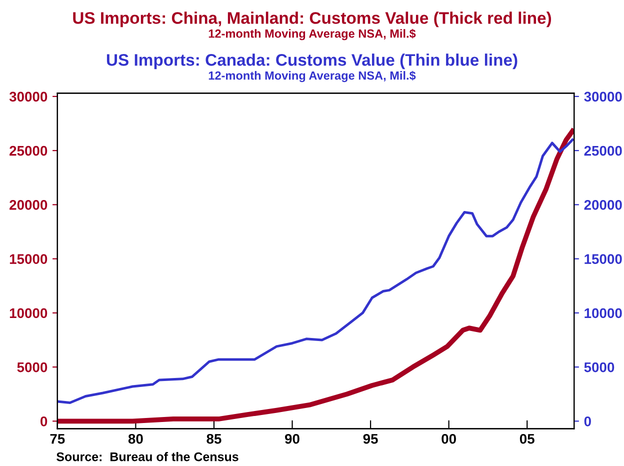 The width and height of the screenshot is (624, 466). What do you see at coordinates (147, 457) in the screenshot?
I see `source-note: Source: Bureau of the Census` at bounding box center [147, 457].